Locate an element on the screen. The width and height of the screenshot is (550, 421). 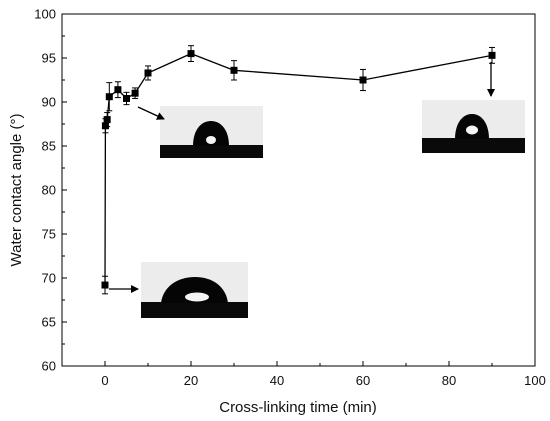
x-axis-label: Cross-linking time (min) is located at coordinates (298, 407).